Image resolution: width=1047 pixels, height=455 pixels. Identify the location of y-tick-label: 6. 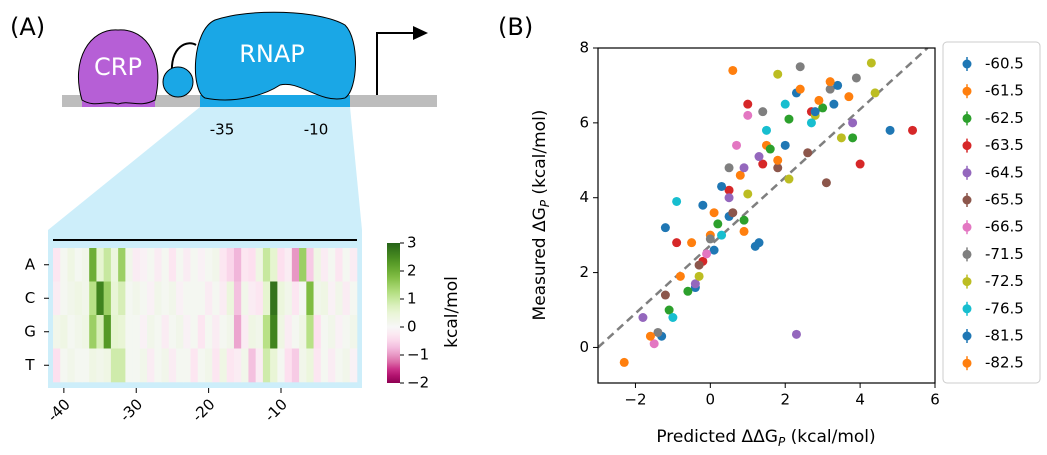
(584, 122).